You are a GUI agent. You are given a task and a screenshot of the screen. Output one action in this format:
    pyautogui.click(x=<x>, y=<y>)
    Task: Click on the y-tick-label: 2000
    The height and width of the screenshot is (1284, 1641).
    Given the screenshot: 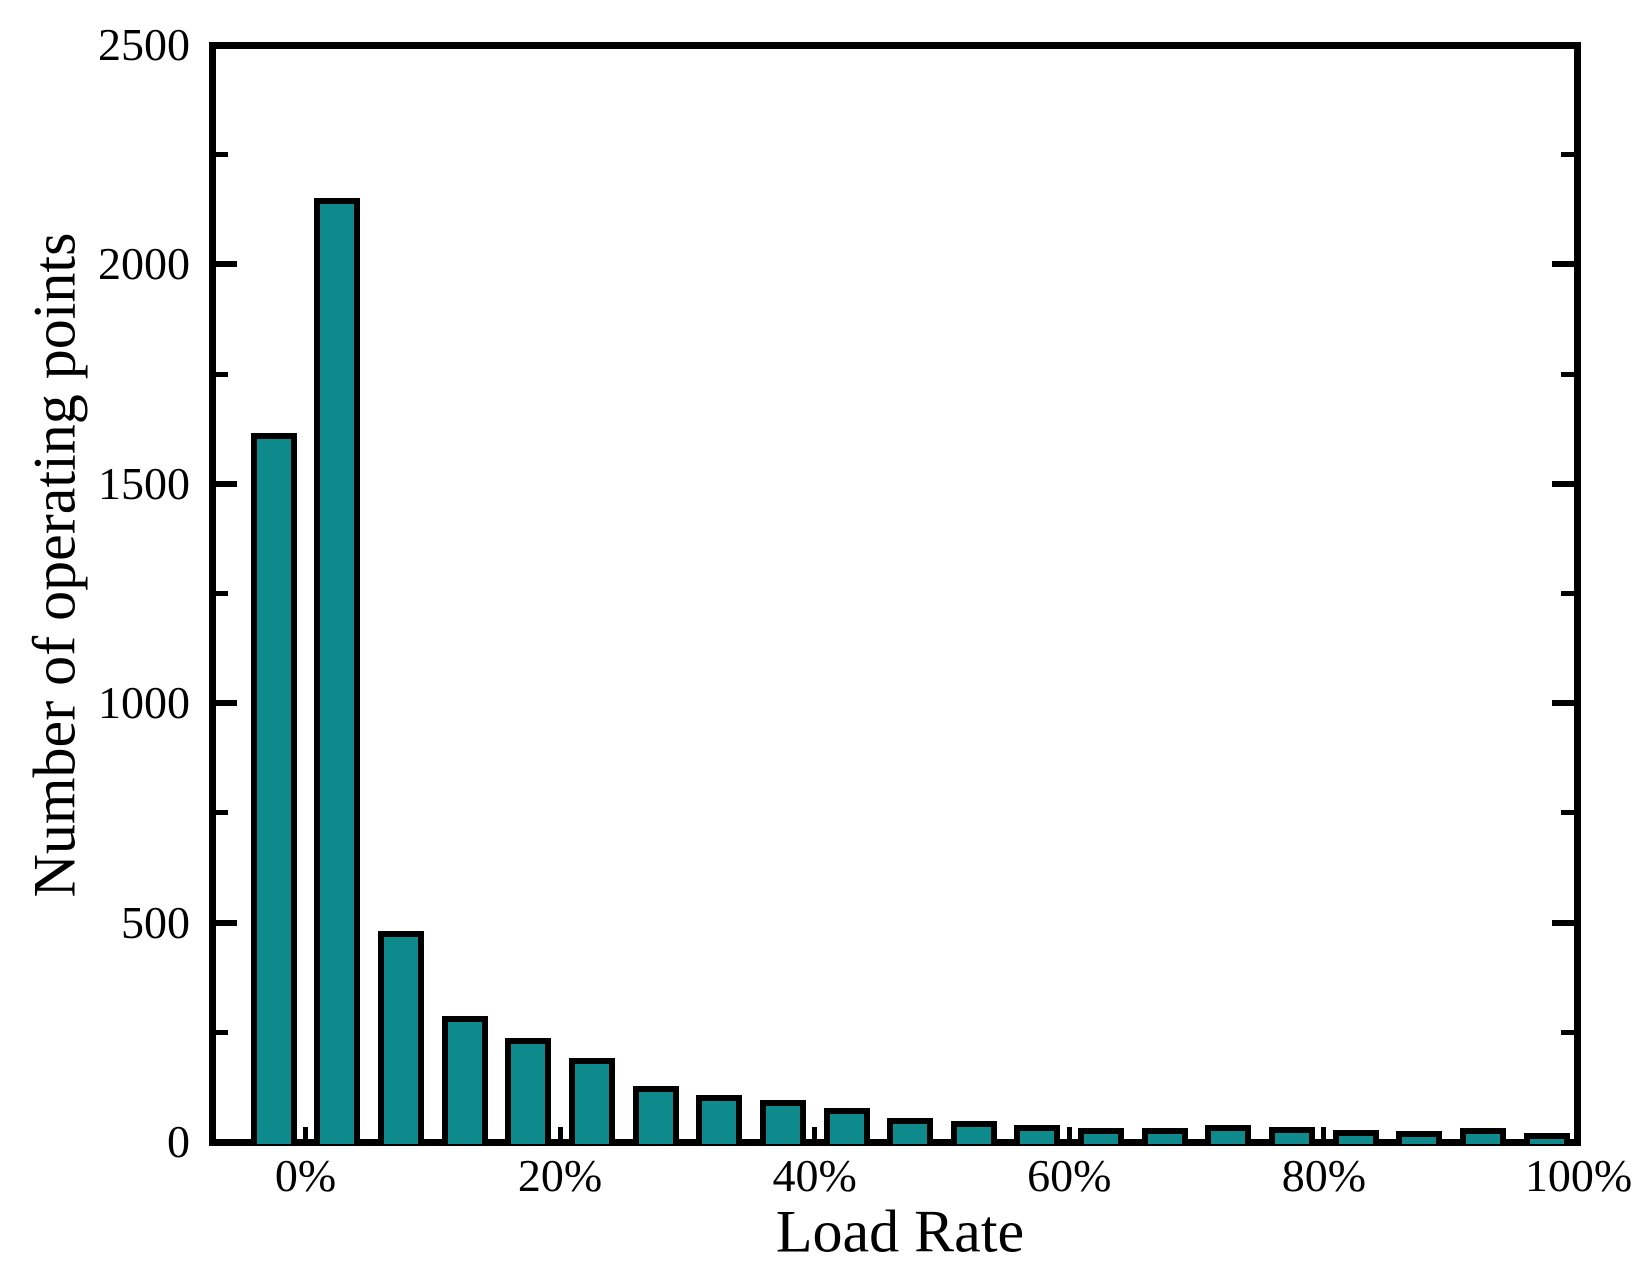 What is the action you would take?
    pyautogui.click(x=144, y=264)
    